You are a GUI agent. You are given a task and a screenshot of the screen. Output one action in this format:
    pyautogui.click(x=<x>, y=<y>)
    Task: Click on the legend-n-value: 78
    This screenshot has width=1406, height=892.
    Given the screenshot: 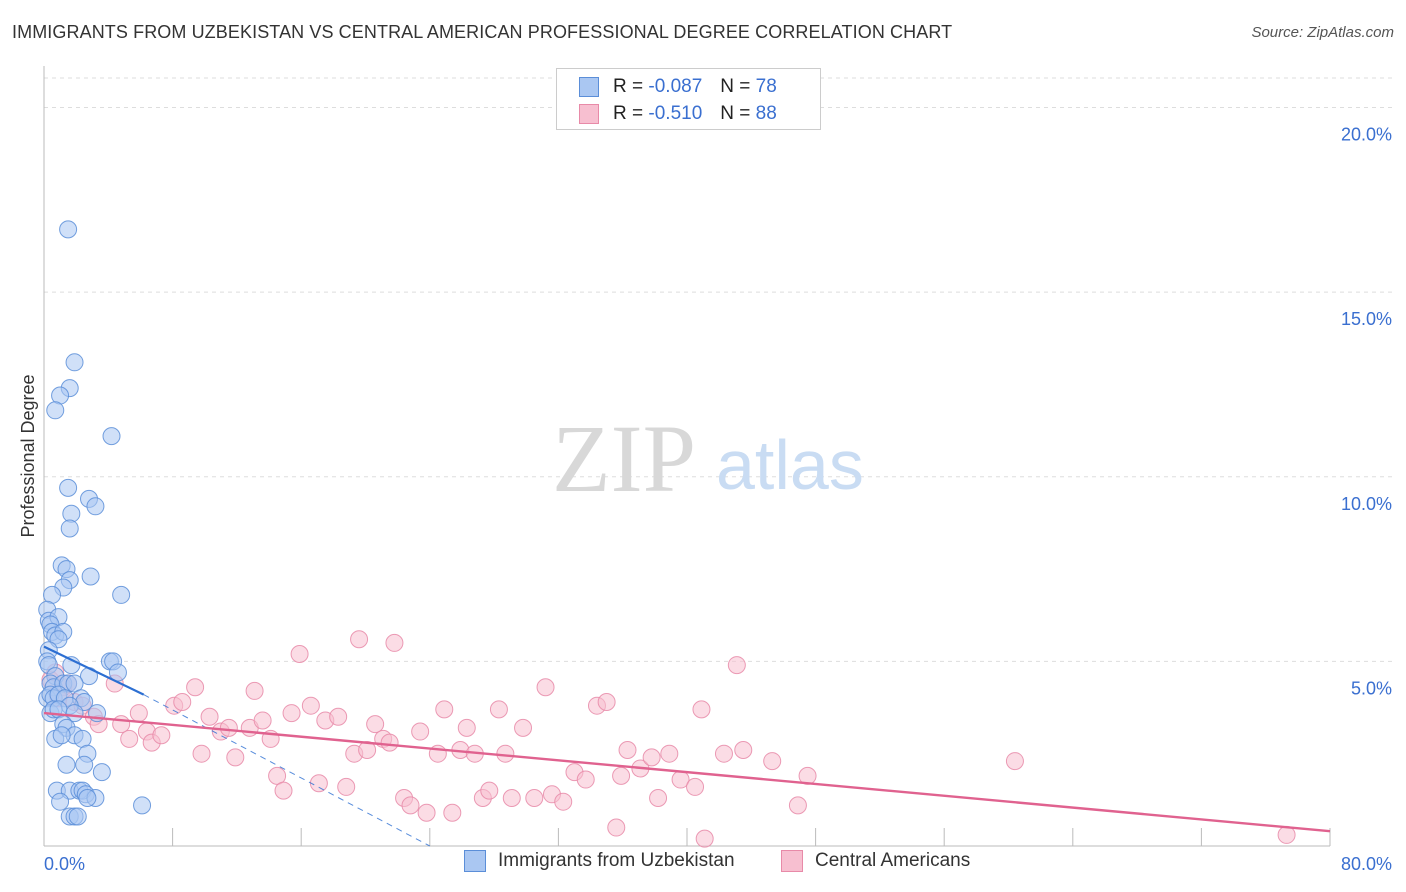 What is the action you would take?
    pyautogui.click(x=766, y=86)
    